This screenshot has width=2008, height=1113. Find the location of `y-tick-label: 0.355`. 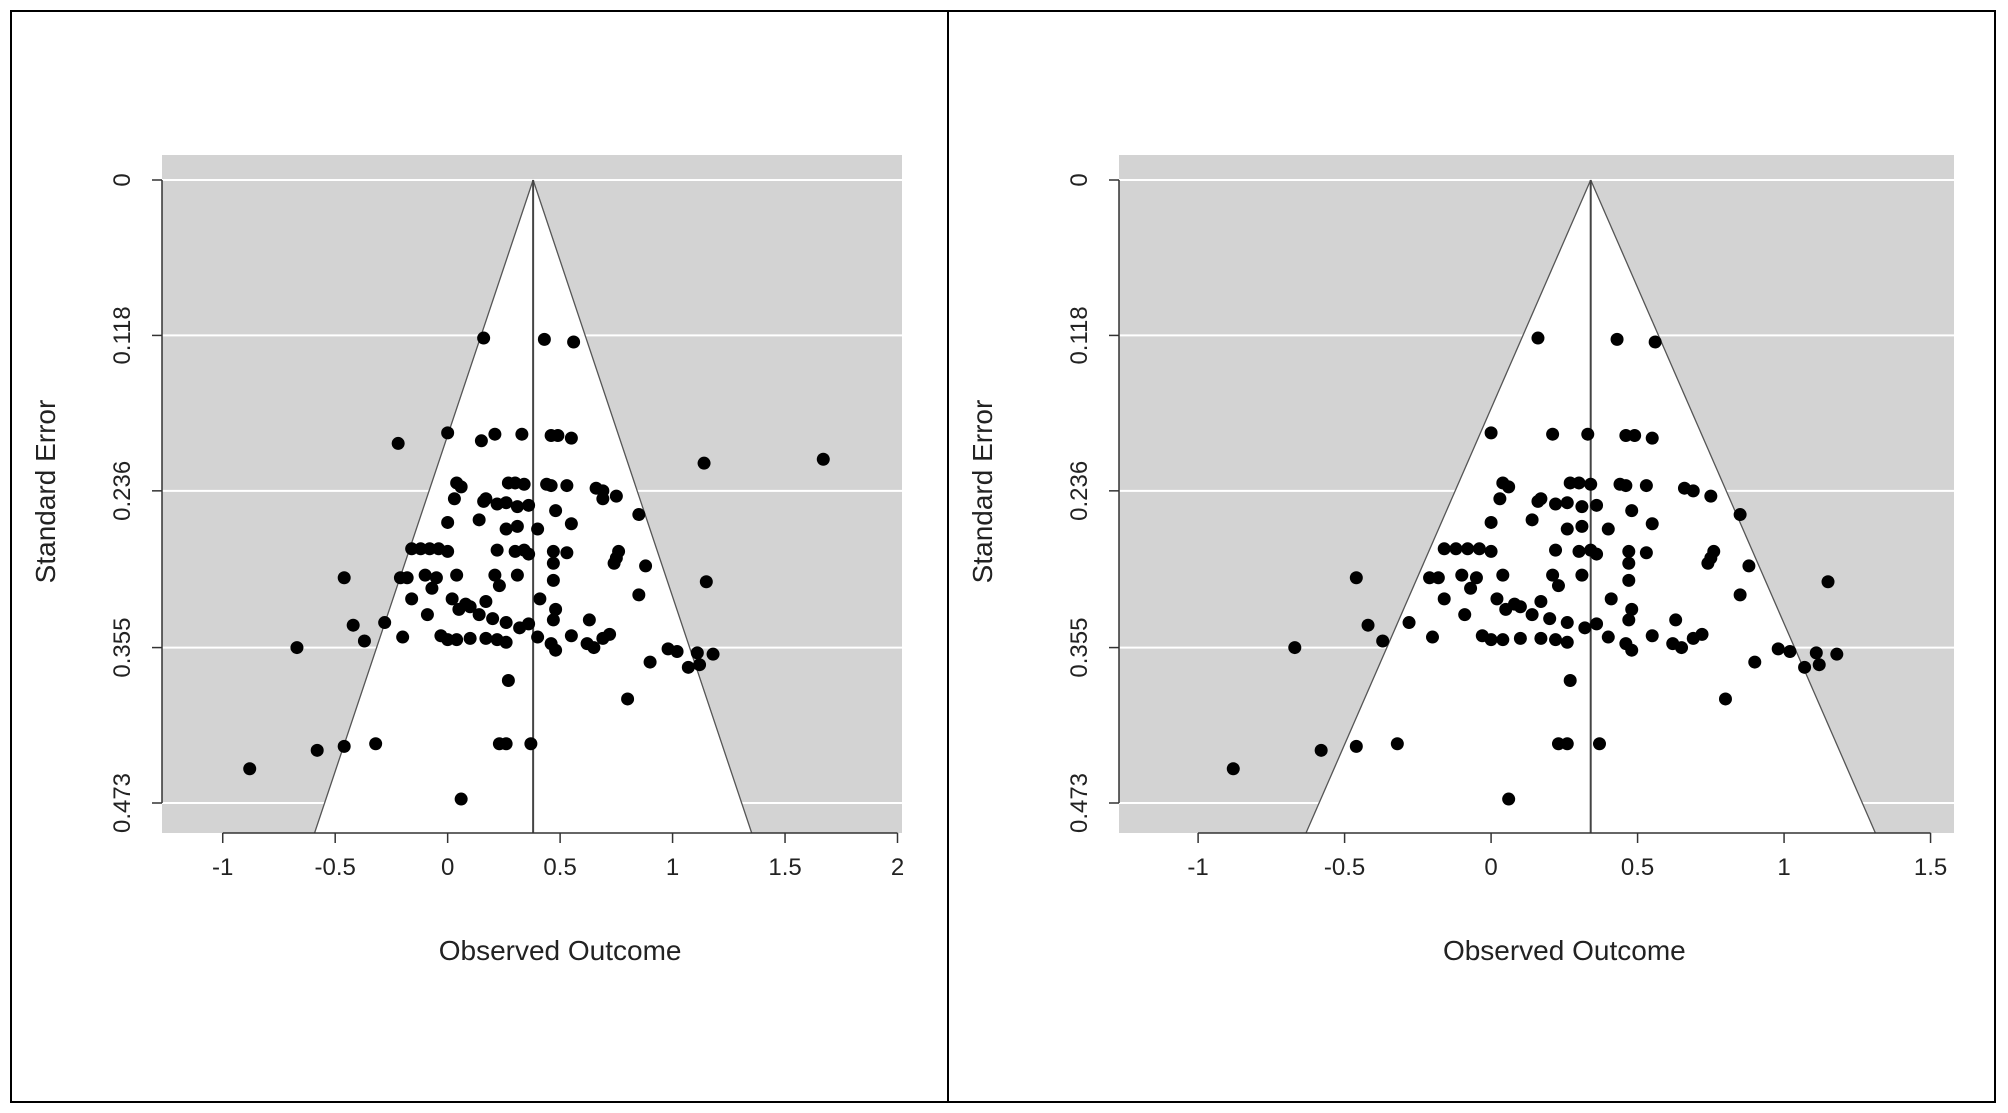

y-tick-label: 0.355 is located at coordinates (1079, 648).